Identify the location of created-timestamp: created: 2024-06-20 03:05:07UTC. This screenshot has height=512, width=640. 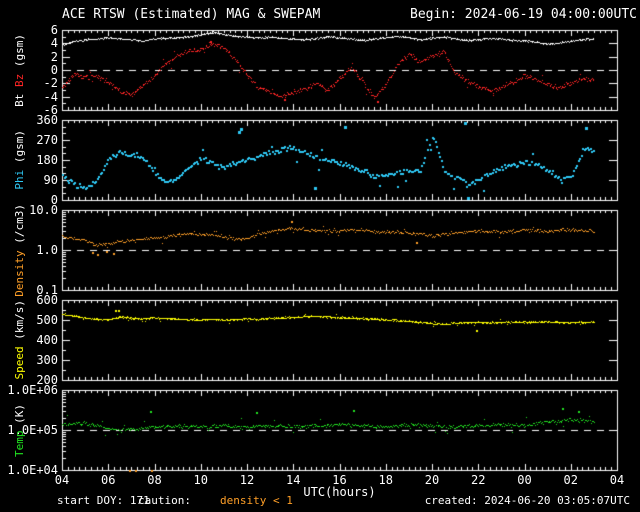
(527, 500).